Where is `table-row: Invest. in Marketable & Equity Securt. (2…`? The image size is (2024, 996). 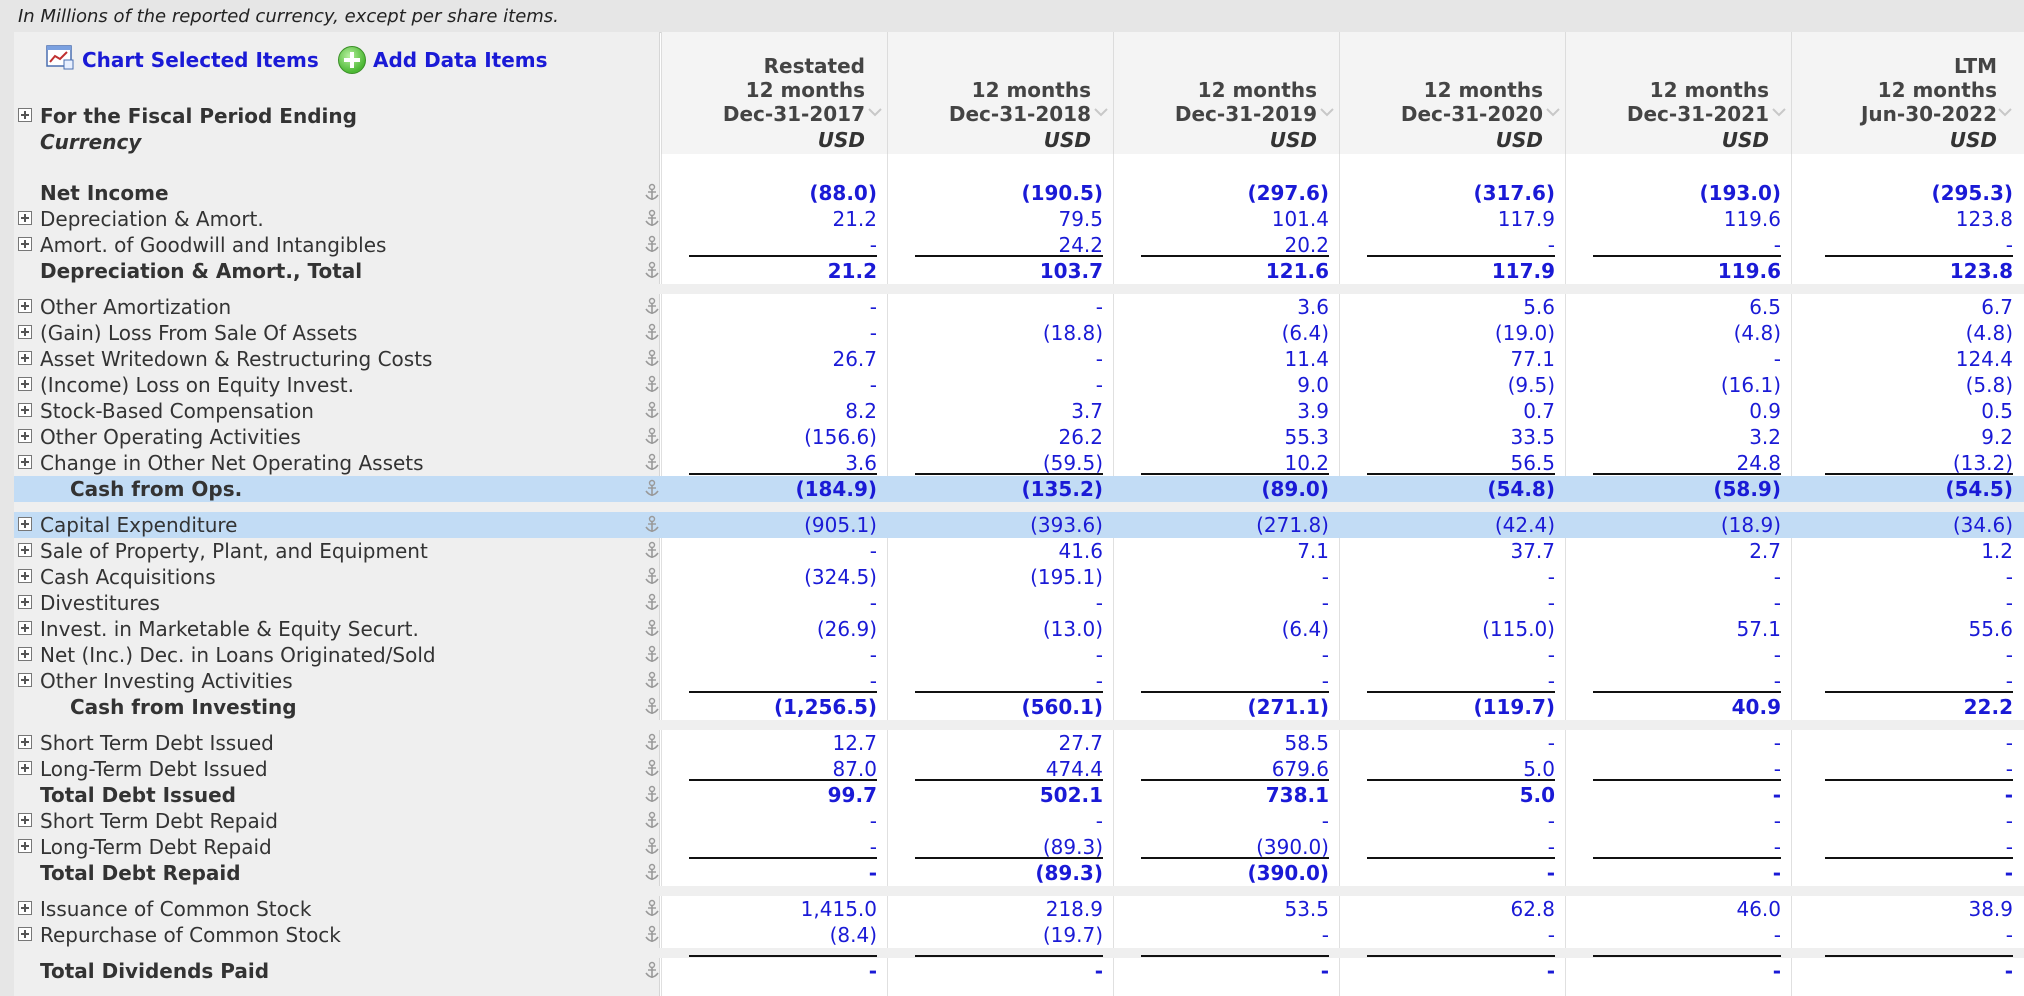
table-row: Invest. in Marketable & Equity Securt. (2… is located at coordinates (1019, 629).